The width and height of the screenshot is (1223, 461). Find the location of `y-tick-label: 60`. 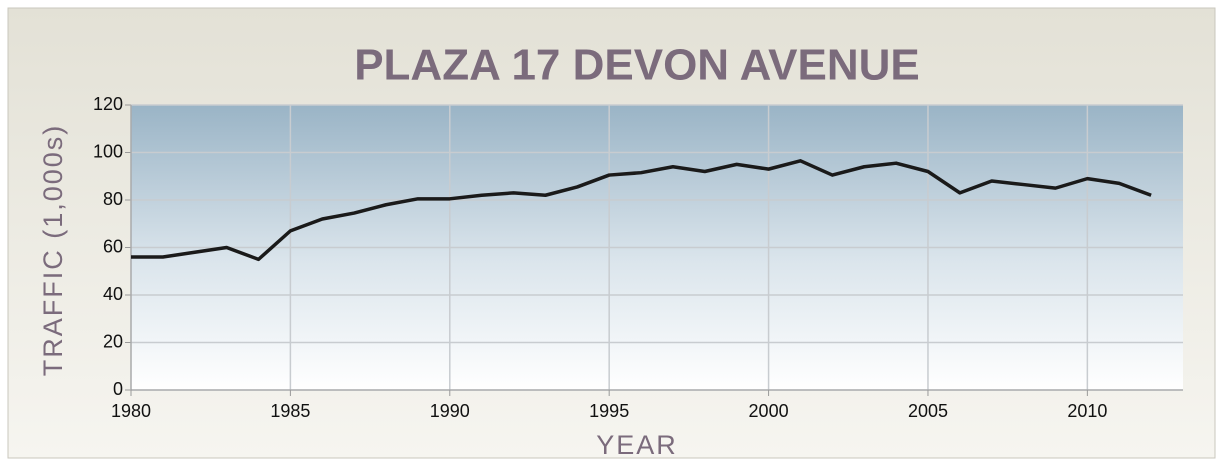

y-tick-label: 60 is located at coordinates (113, 246).